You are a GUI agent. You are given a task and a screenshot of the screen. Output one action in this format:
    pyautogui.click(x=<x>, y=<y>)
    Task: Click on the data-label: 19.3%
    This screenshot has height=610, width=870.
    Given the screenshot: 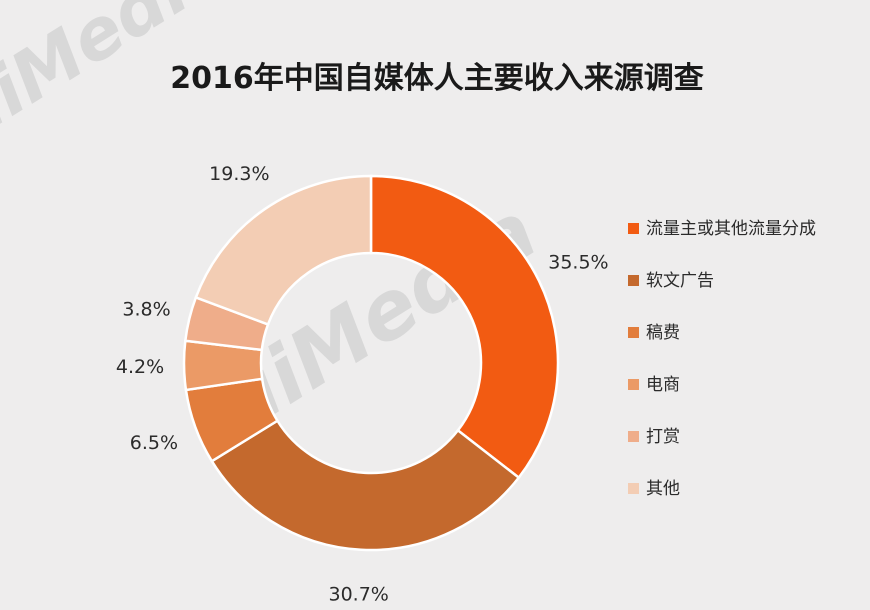 What is the action you would take?
    pyautogui.click(x=239, y=174)
    